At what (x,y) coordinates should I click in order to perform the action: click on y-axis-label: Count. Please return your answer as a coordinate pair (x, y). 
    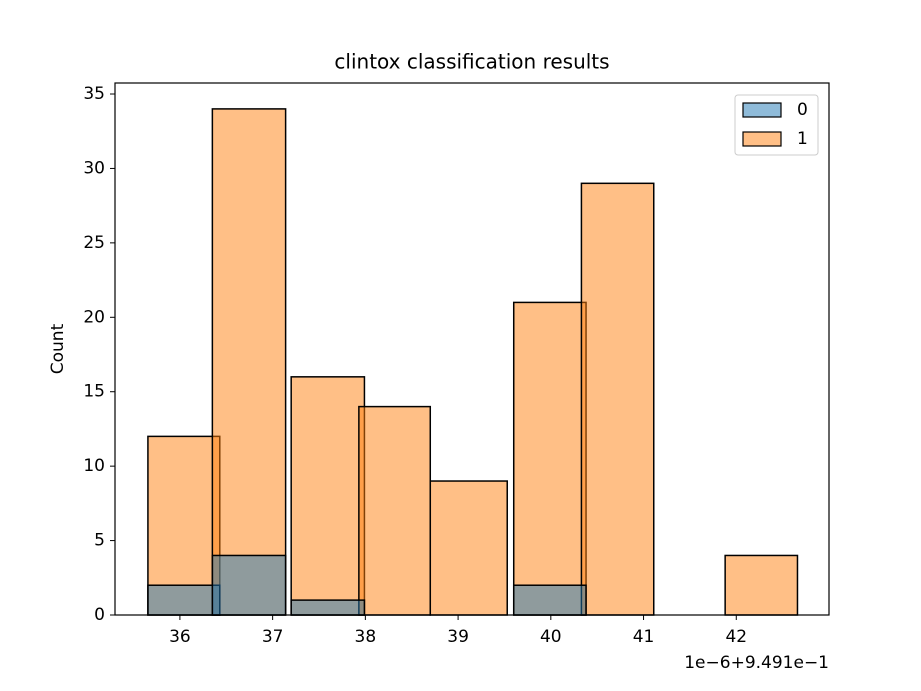
    Looking at the image, I should click on (58, 348).